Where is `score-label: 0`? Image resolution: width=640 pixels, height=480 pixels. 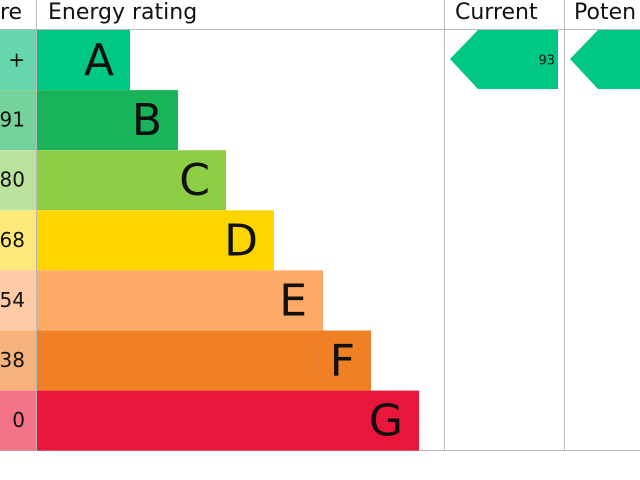
score-label: 0 is located at coordinates (18, 420).